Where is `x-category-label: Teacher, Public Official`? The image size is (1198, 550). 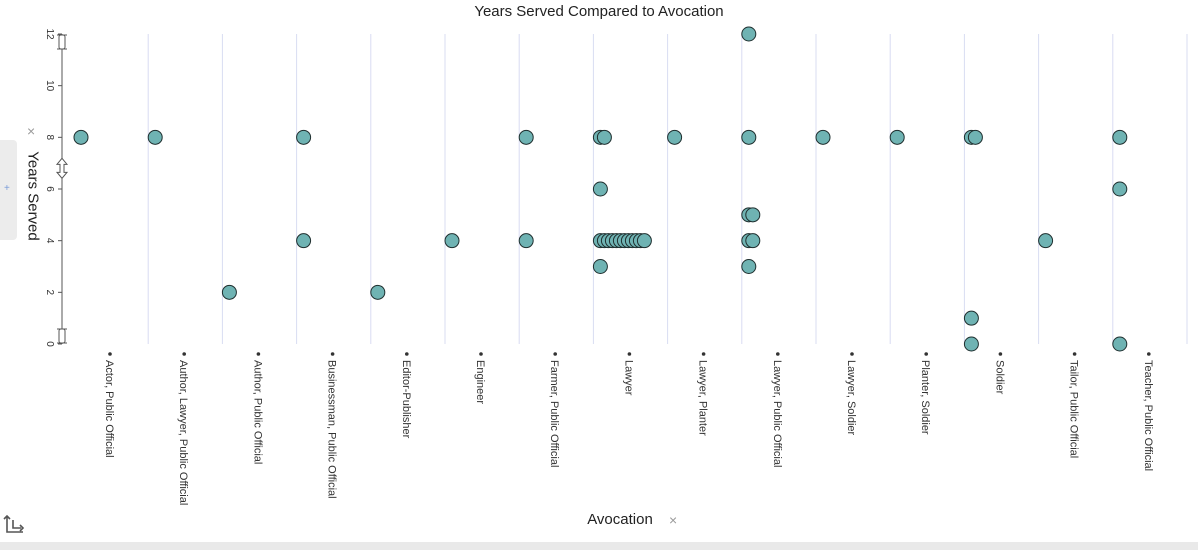 x-category-label: Teacher, Public Official is located at coordinates (1148, 411).